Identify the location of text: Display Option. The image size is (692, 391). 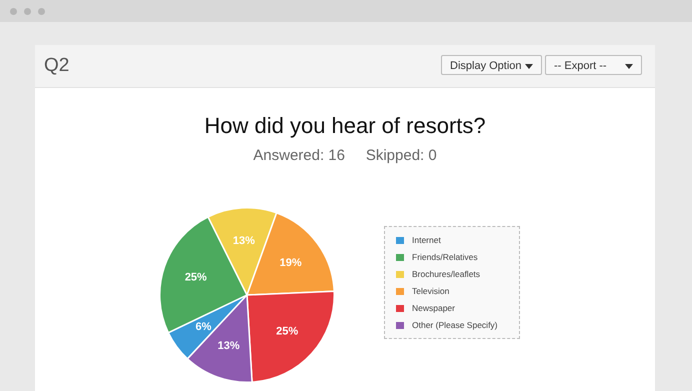
(491, 65).